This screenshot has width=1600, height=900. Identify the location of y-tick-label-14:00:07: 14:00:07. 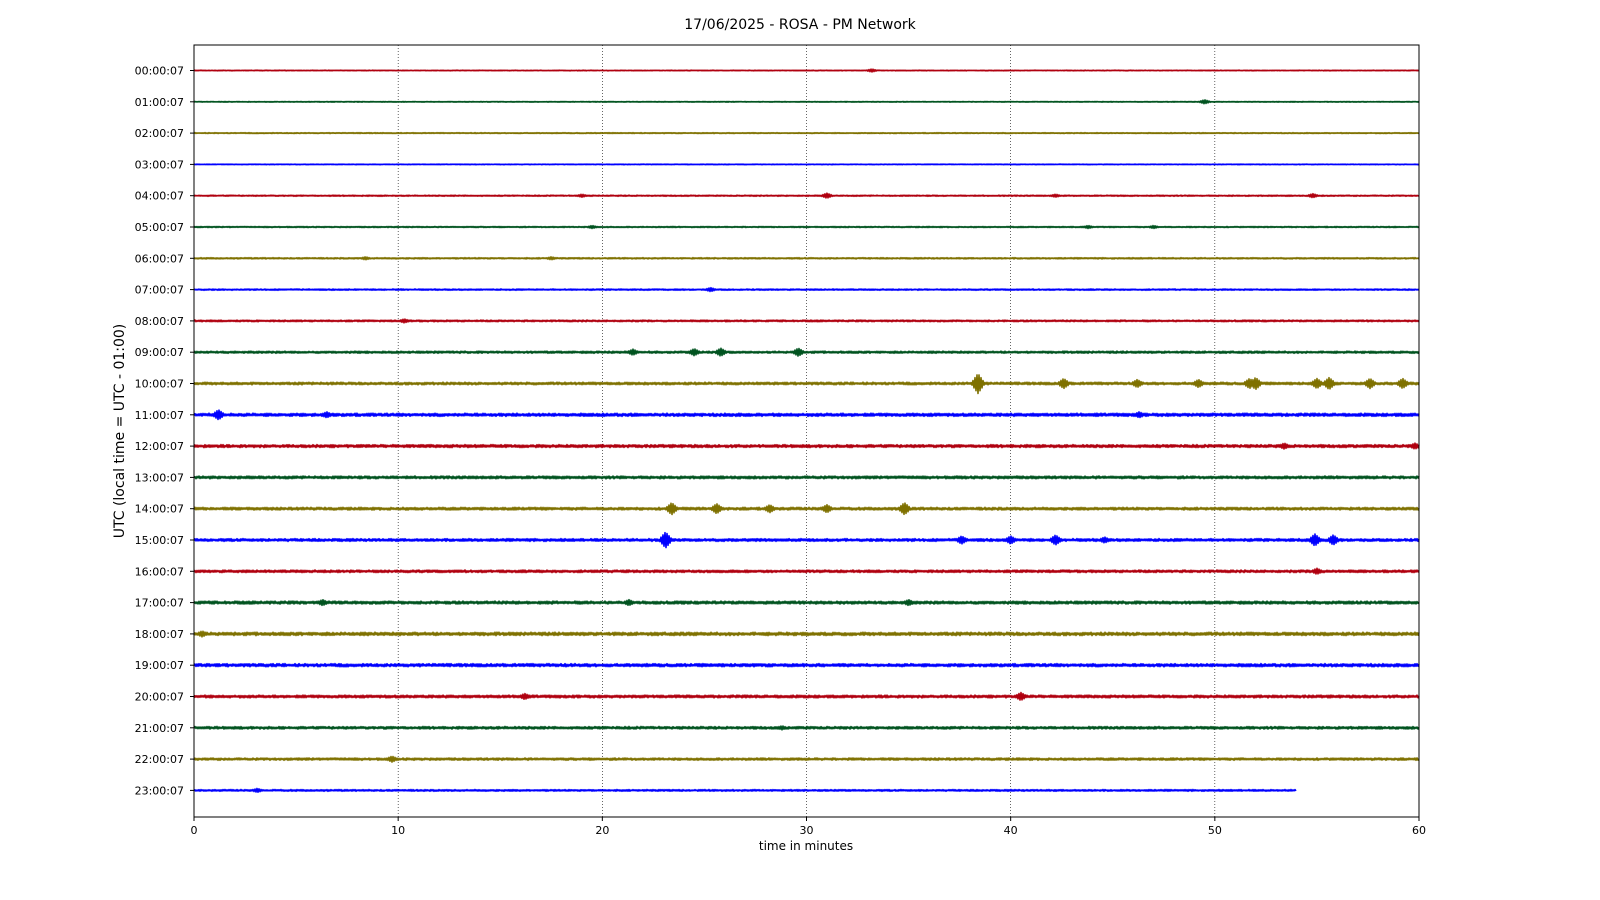
(159, 509).